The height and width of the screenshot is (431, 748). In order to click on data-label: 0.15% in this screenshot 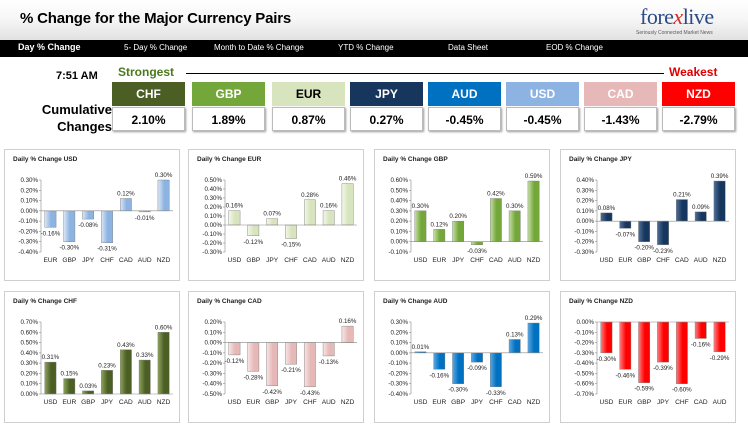, I will do `click(70, 374)`.